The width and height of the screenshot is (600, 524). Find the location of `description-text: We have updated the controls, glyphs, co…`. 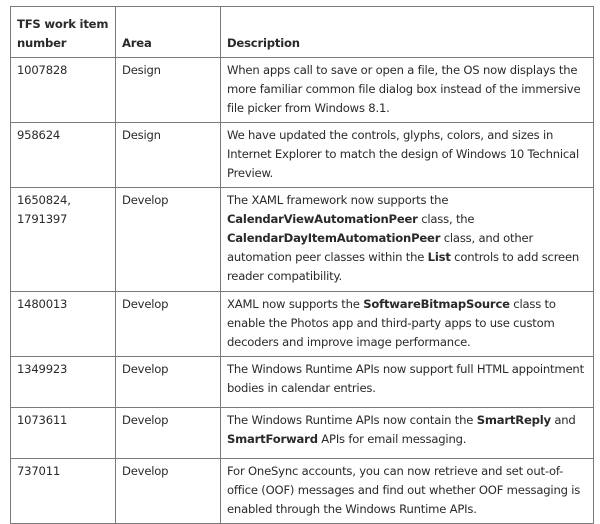

description-text: We have updated the controls, glyphs, co… is located at coordinates (403, 154).